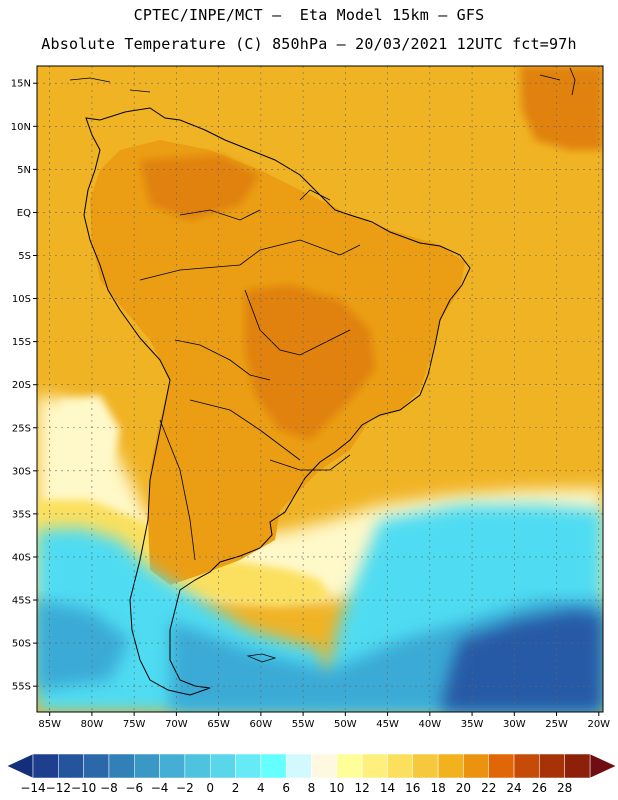 This screenshot has height=800, width=618. Describe the element at coordinates (21, 84) in the screenshot. I see `lat-label: 15N` at that location.